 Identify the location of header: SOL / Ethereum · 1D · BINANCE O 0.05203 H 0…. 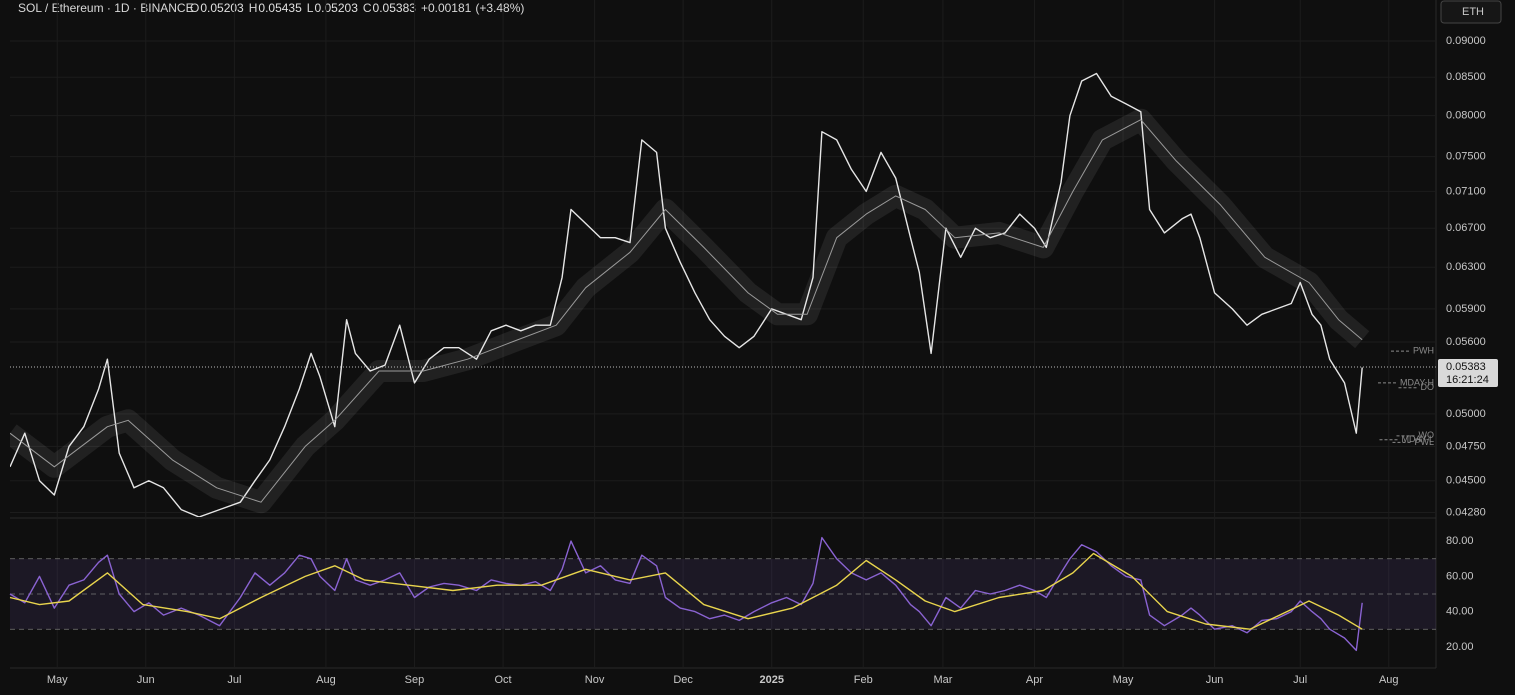
(271, 8).